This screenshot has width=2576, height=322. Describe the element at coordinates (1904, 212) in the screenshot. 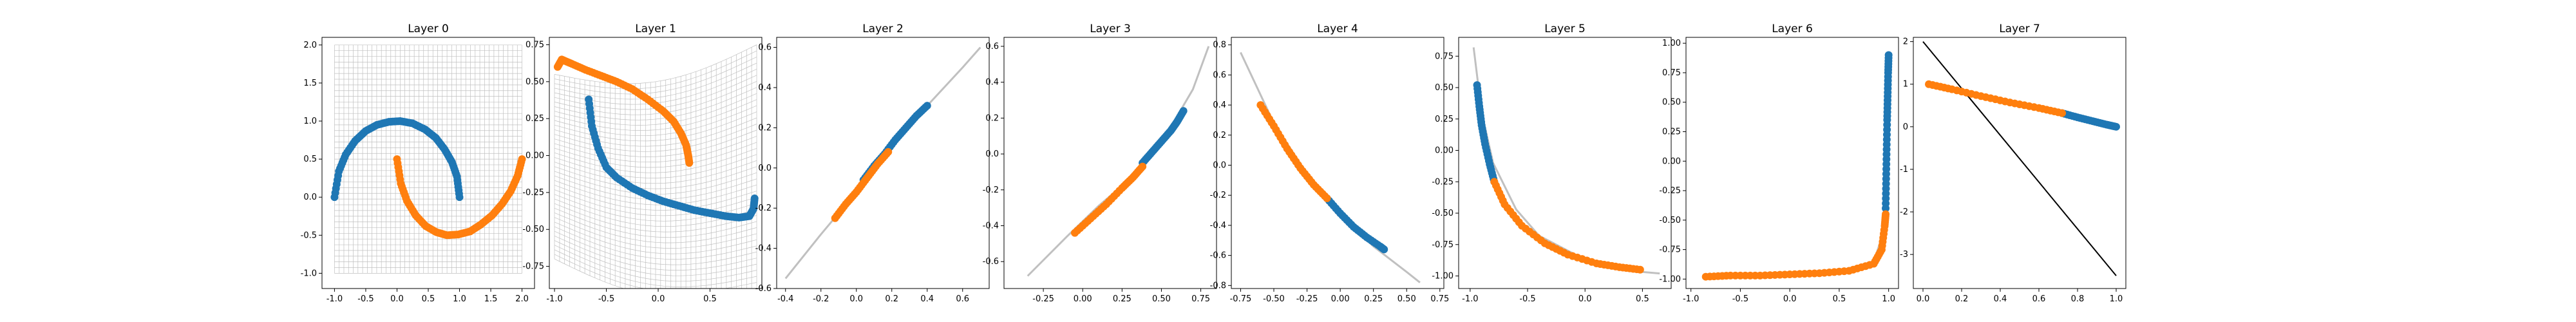

I see `y-tick-label: -2` at that location.